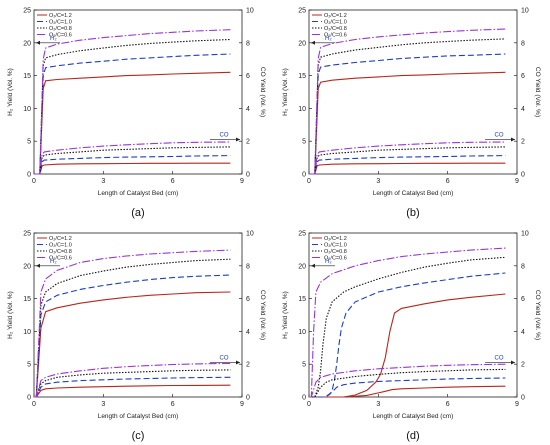  What do you see at coordinates (34, 181) in the screenshot?
I see `x-tick-label: 0` at bounding box center [34, 181].